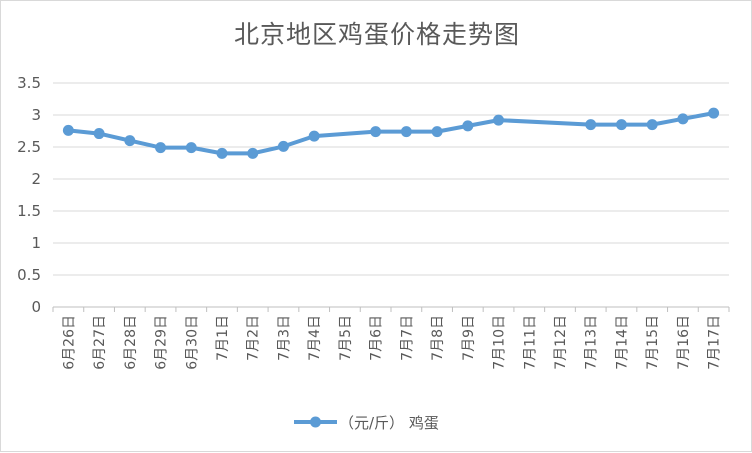 The width and height of the screenshot is (752, 453). Describe the element at coordinates (377, 338) in the screenshot. I see `x-tick-label-10: 7月6日` at that location.